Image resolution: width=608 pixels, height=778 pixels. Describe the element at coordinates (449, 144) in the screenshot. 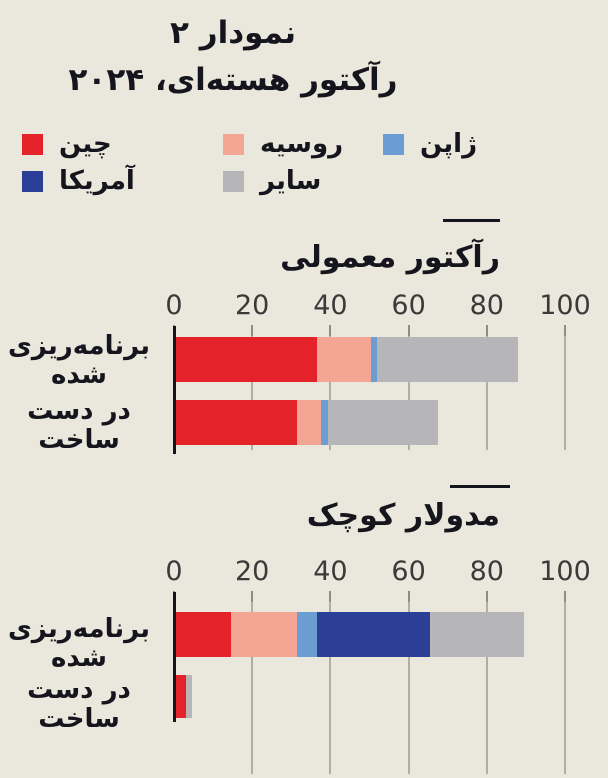

I see `legend-label: ژاپن` at that location.